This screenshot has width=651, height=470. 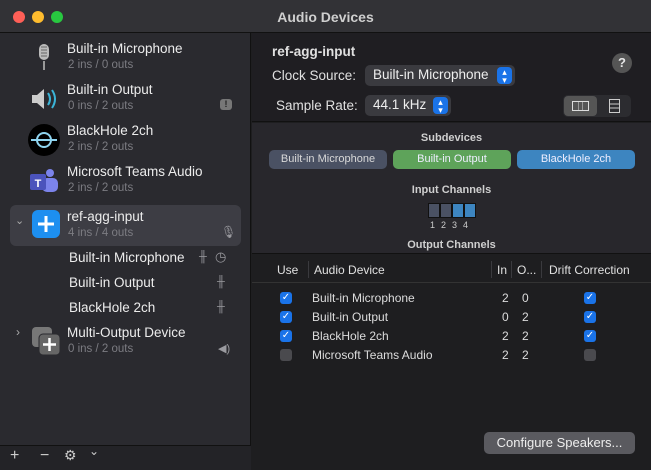 I want to click on column-header-audio-device: Audio Device, so click(x=349, y=270).